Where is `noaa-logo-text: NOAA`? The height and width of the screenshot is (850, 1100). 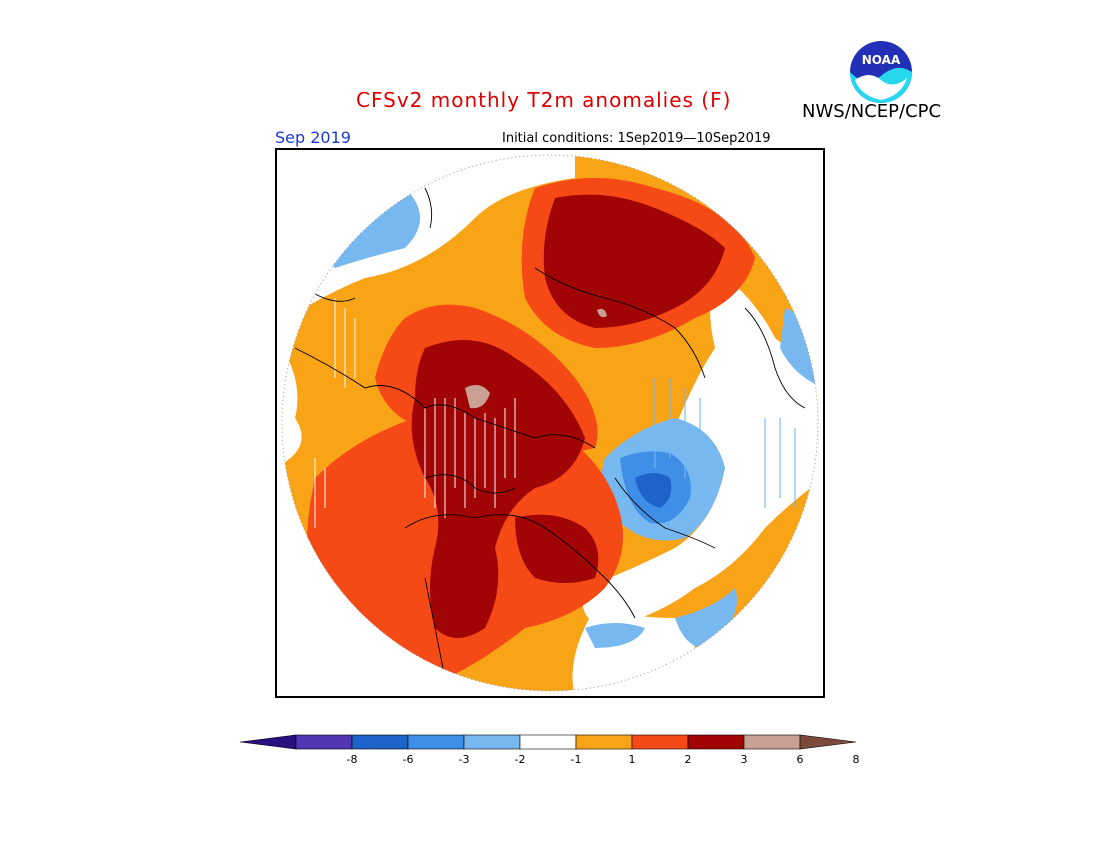
noaa-logo-text: NOAA is located at coordinates (881, 60).